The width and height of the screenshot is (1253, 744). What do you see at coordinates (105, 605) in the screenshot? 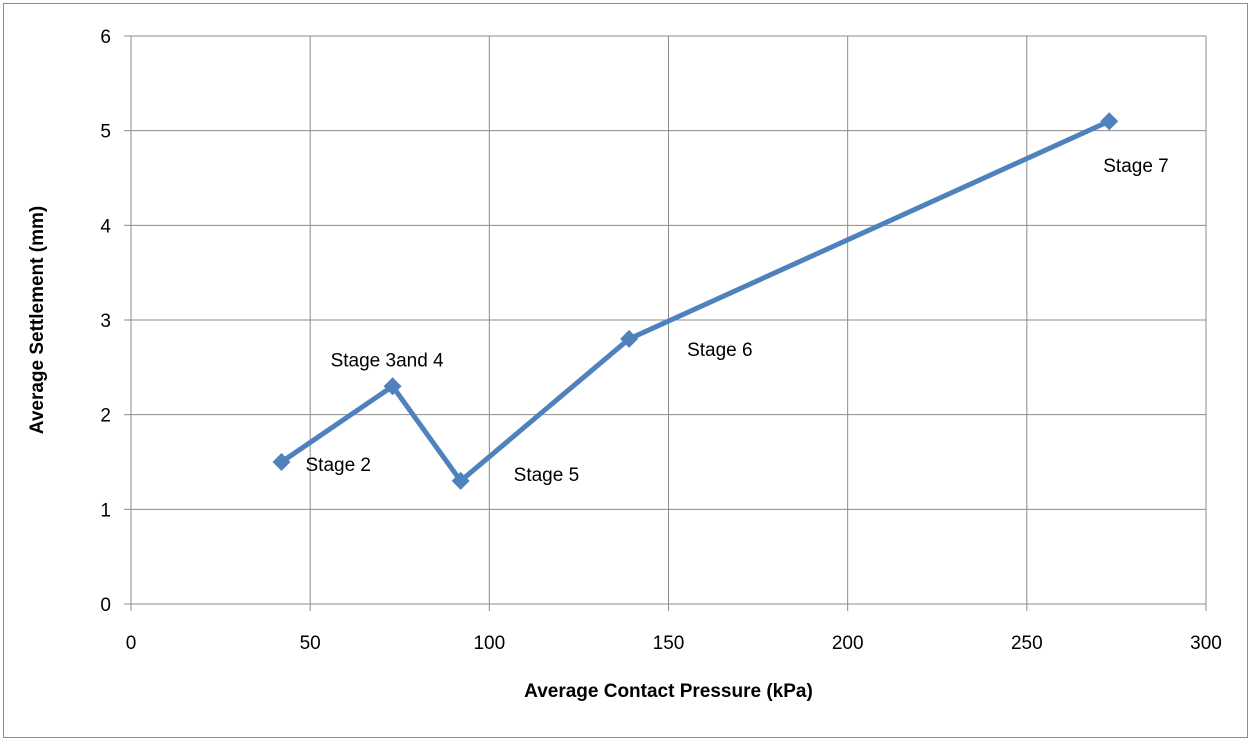
I see `y-tick-label: 0` at bounding box center [105, 605].